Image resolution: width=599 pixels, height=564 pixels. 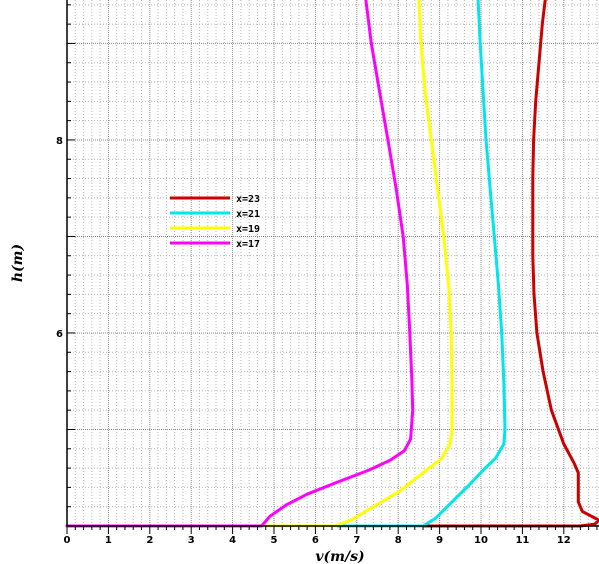 I want to click on x-tick-label: 1, so click(x=108, y=540).